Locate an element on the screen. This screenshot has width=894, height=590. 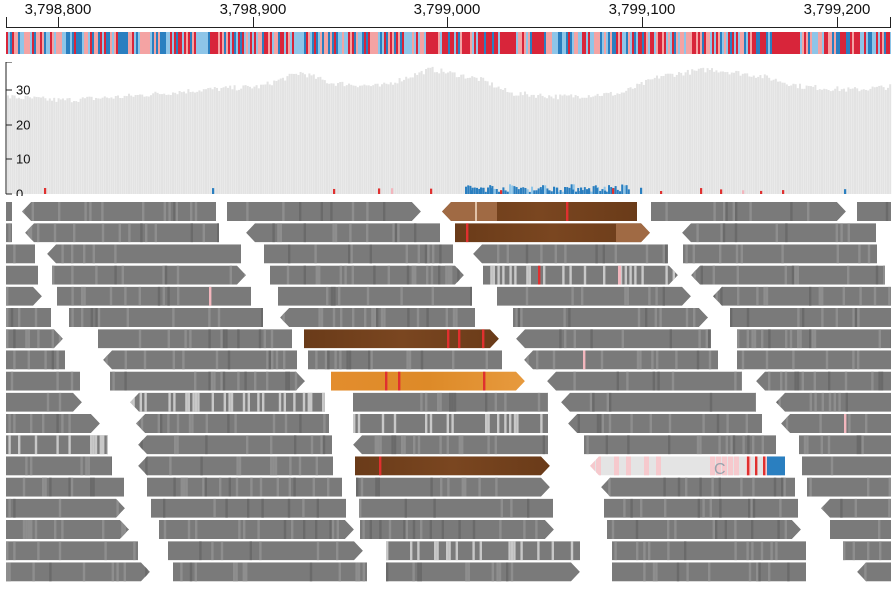
coverage-mismatch-marks is located at coordinates (445, 189).